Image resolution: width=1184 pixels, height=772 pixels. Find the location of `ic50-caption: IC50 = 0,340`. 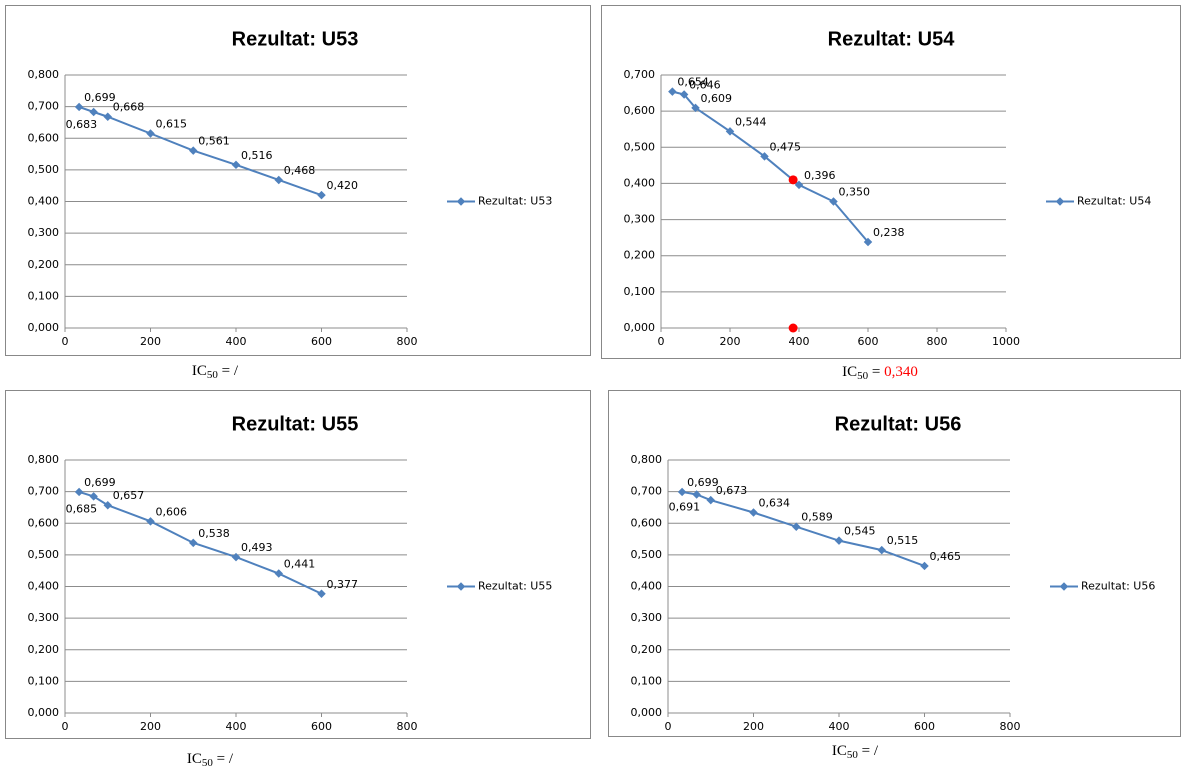

ic50-caption: IC50 = 0,340 is located at coordinates (880, 372).